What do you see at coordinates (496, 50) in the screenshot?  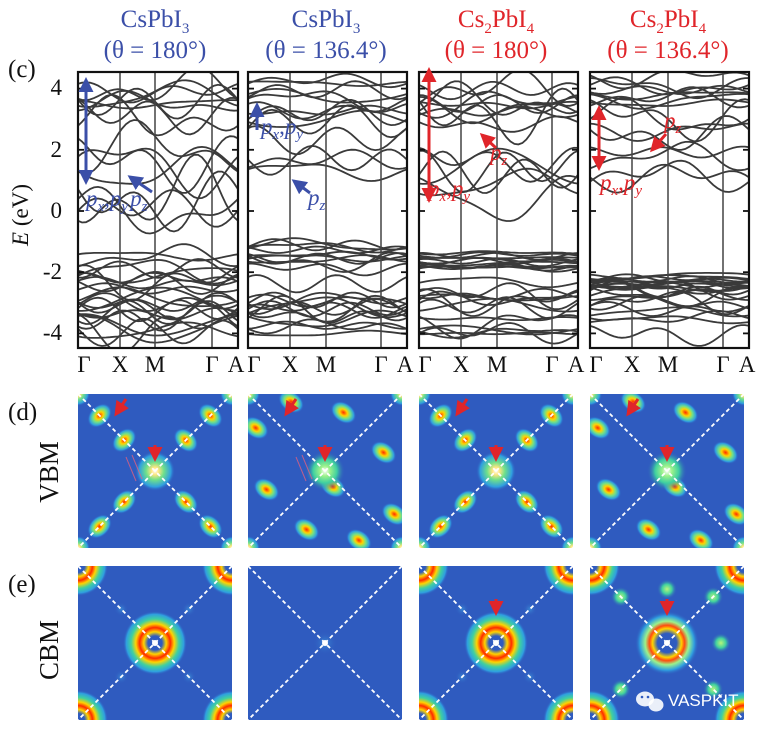 I see `title-cs2pbi4-180-angle: (θ = 180°)` at bounding box center [496, 50].